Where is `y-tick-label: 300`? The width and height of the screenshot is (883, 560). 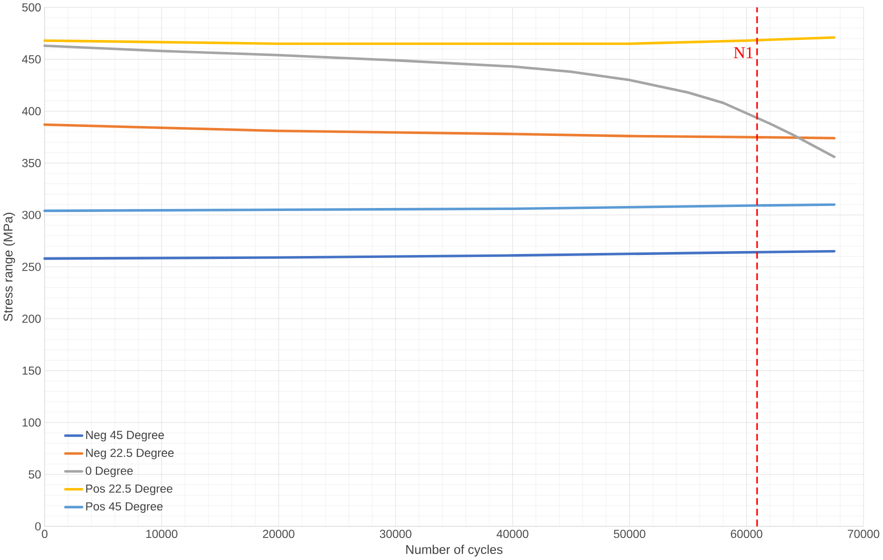 y-tick-label: 300 is located at coordinates (31, 215).